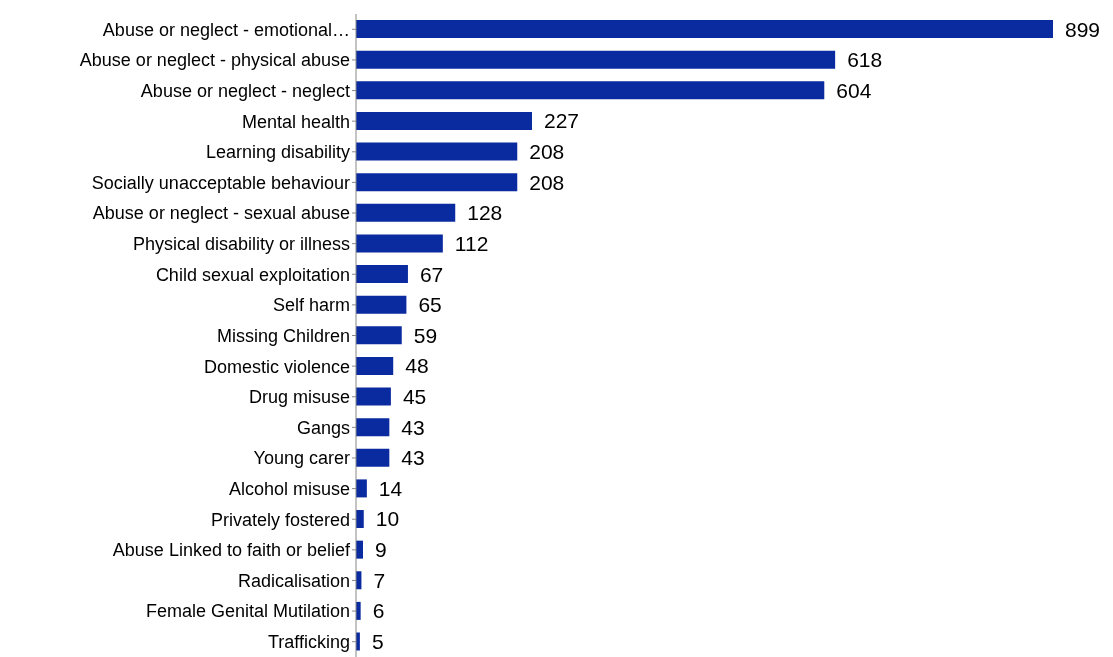 The image size is (1113, 657). I want to click on data-label: 618, so click(865, 60).